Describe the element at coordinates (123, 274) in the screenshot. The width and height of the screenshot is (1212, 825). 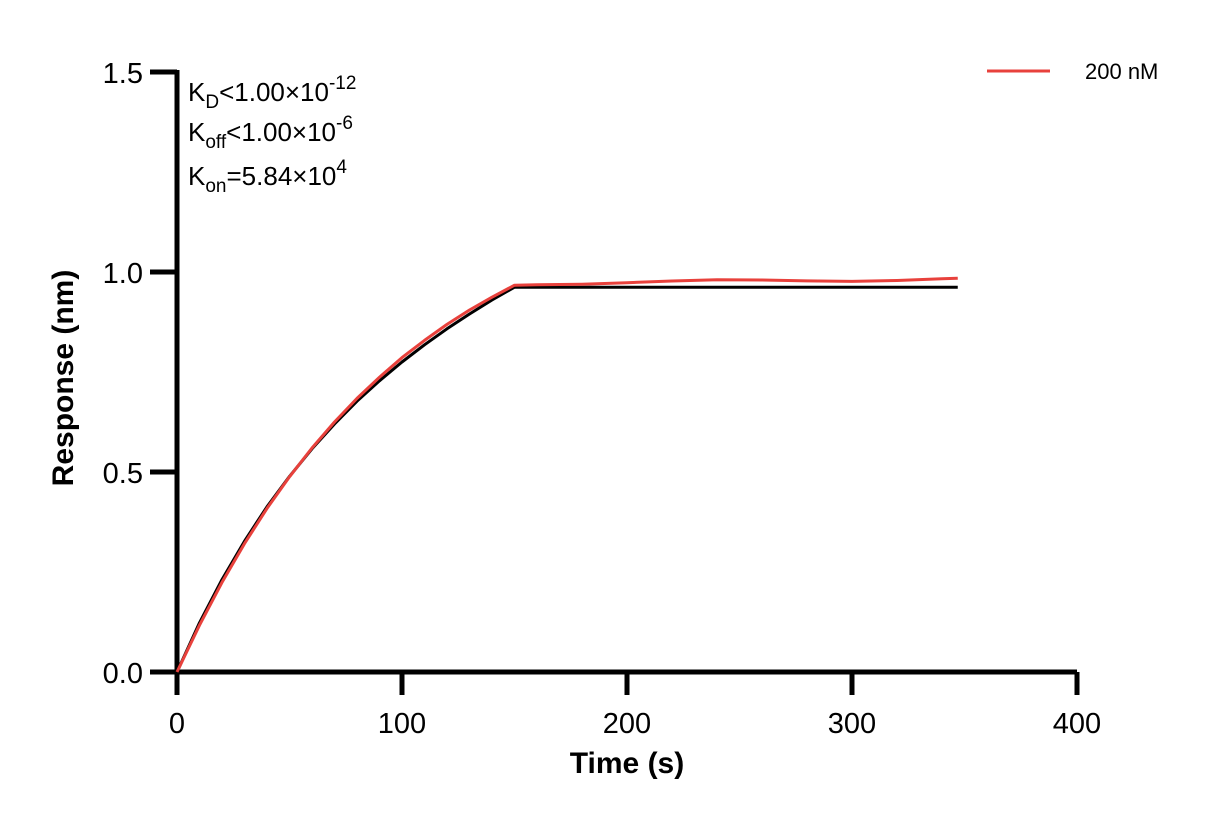
I see `y-tick-label-2: 1.0` at that location.